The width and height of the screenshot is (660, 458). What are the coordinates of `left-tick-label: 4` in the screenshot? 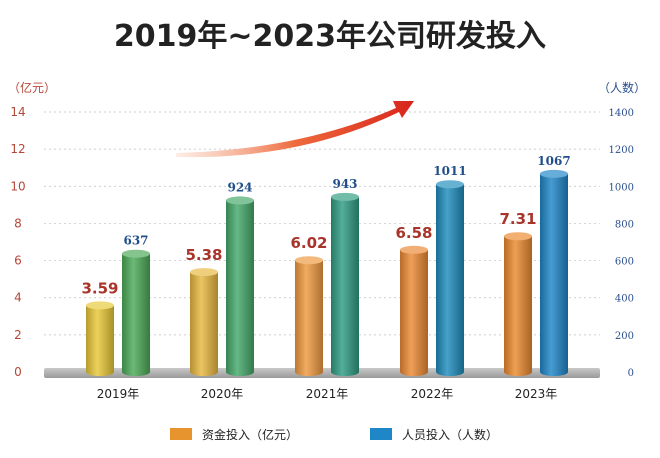 It's located at (18, 298).